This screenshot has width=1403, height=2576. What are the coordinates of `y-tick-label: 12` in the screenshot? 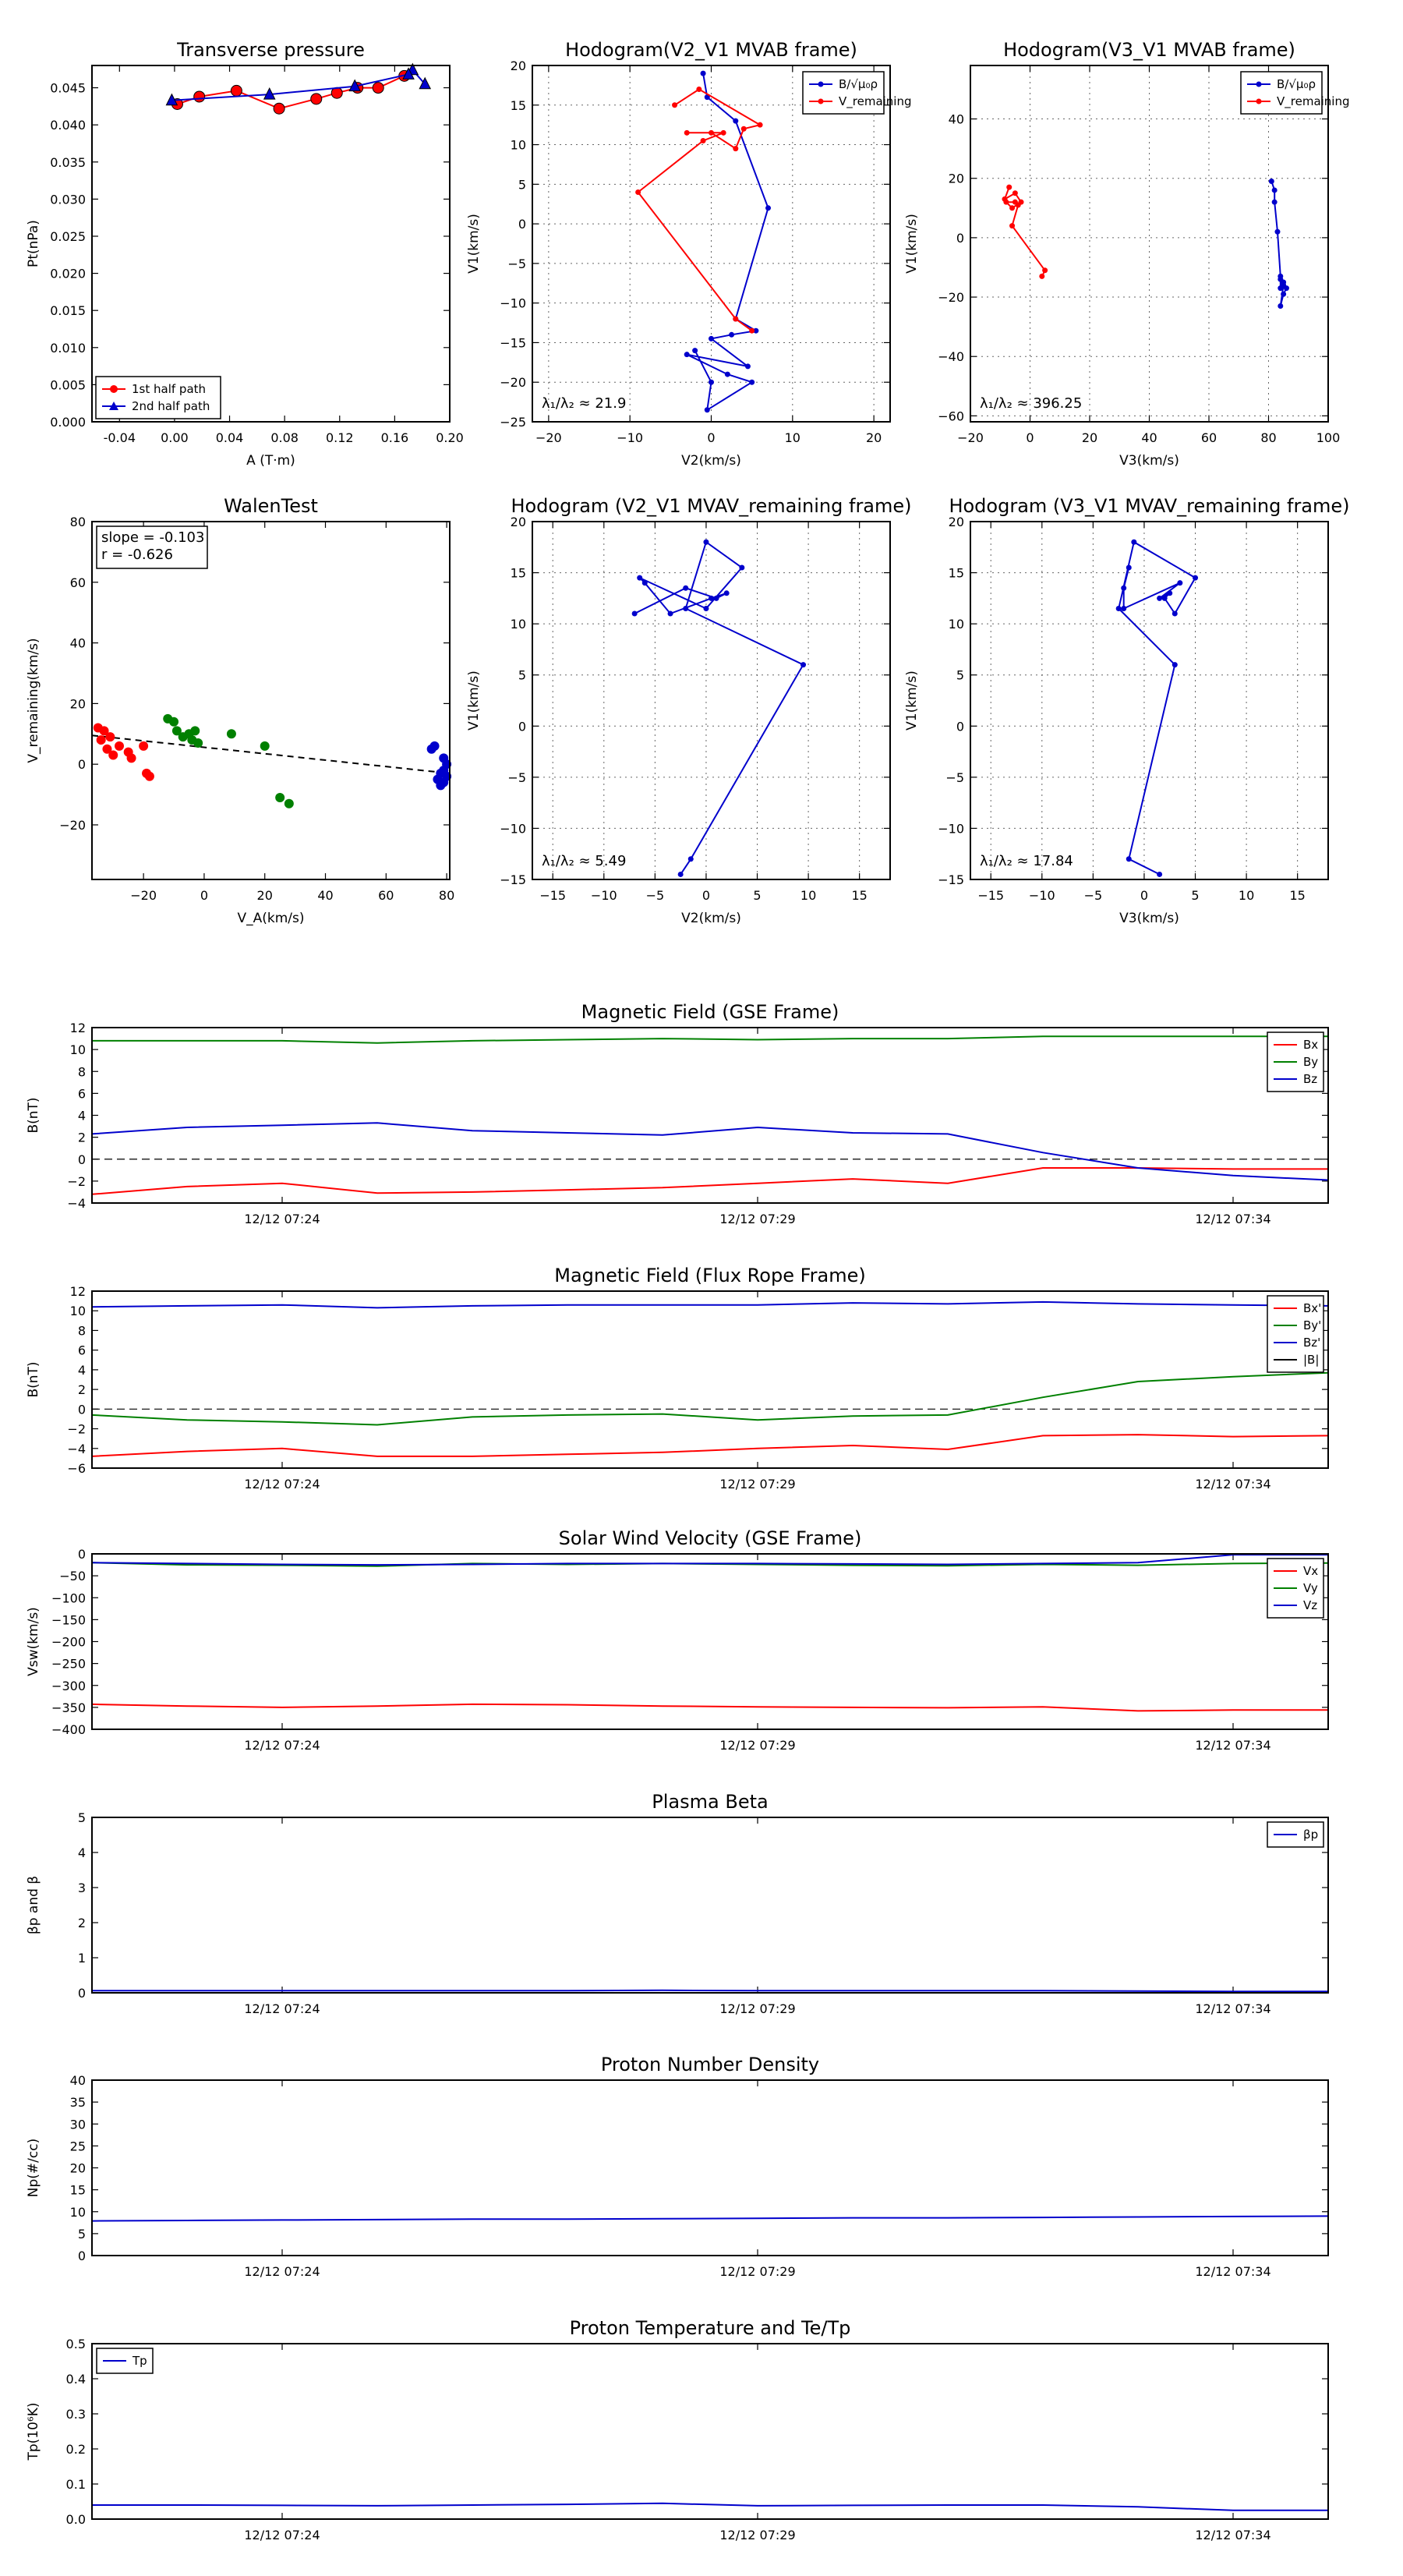 It's located at (78, 1028).